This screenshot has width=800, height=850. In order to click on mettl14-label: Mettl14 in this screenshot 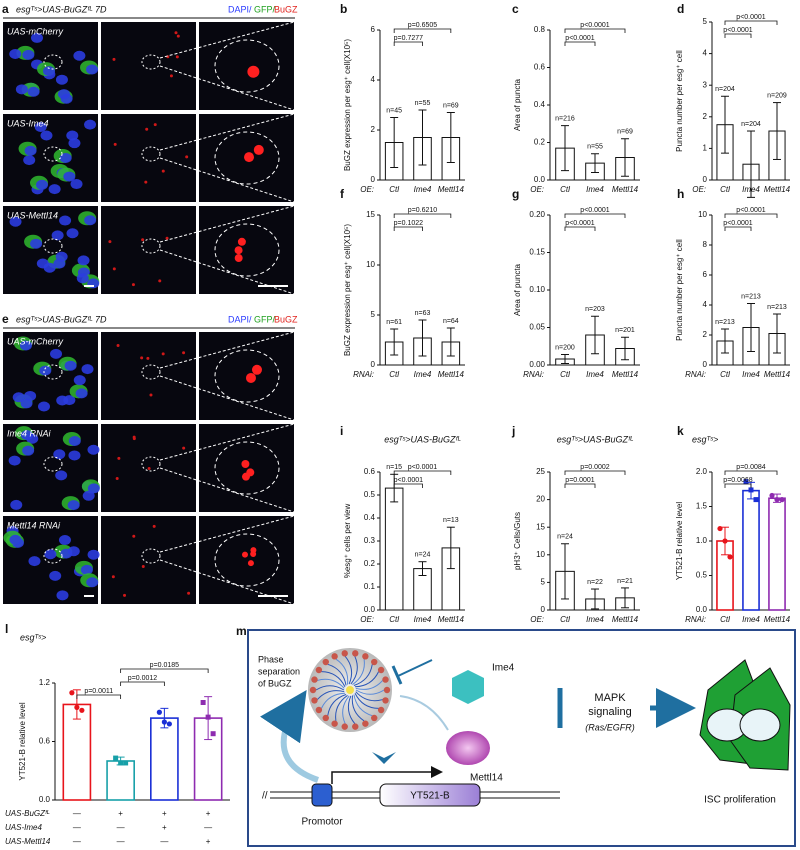, I will do `click(486, 778)`.